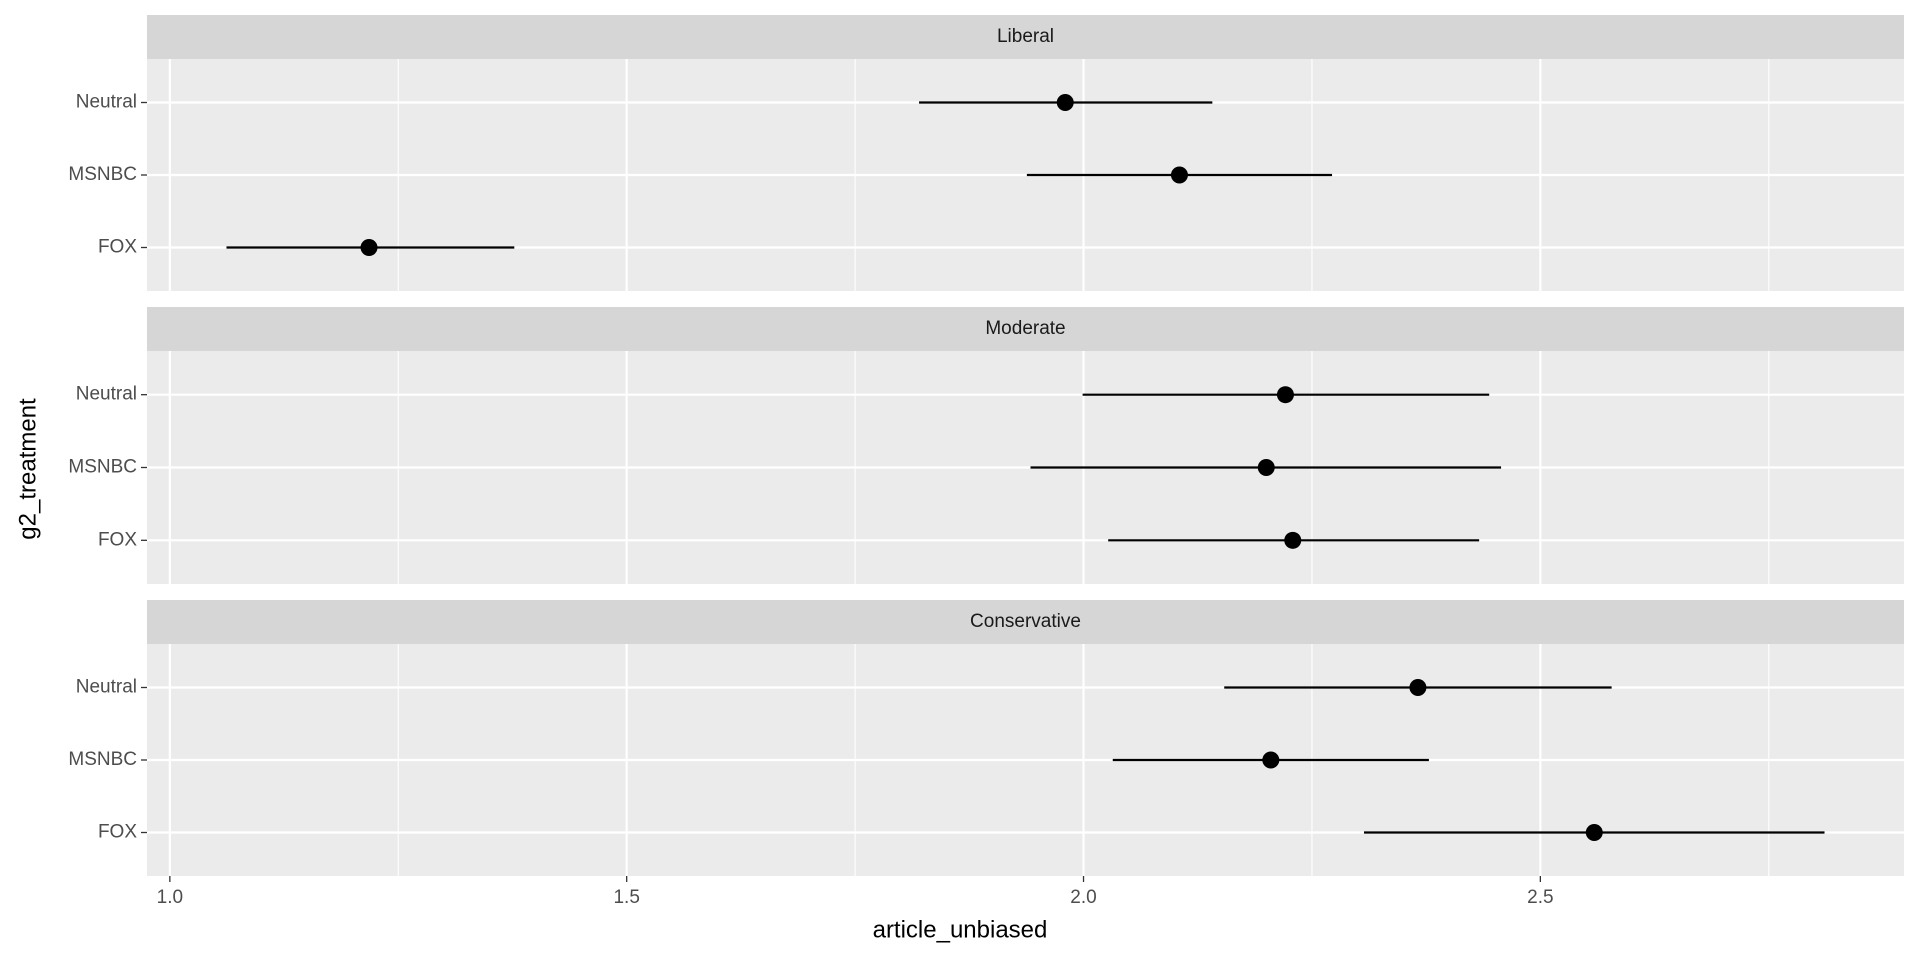 This screenshot has width=1920, height=960. What do you see at coordinates (1083, 897) in the screenshot?
I see `x-tick-label: 2.0` at bounding box center [1083, 897].